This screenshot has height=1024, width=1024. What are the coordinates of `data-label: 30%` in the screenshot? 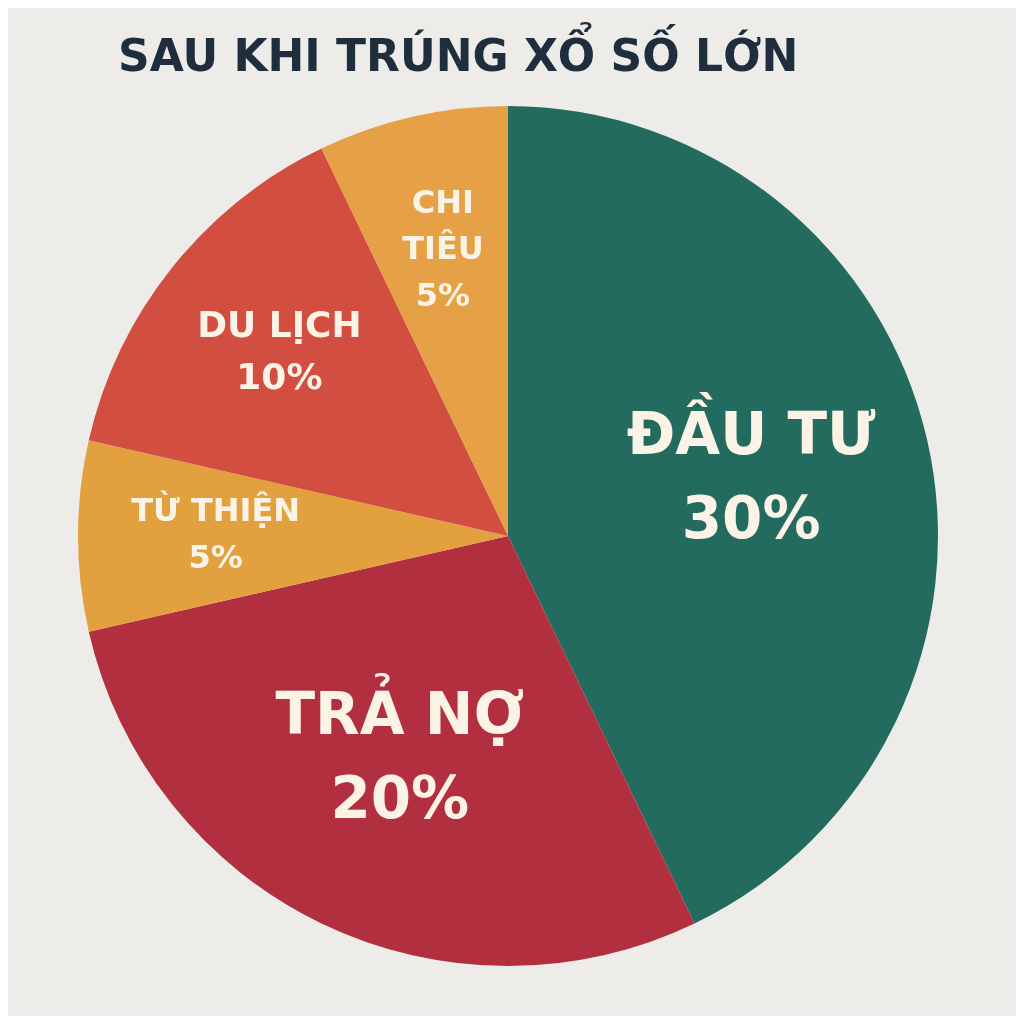 It's located at (751, 517).